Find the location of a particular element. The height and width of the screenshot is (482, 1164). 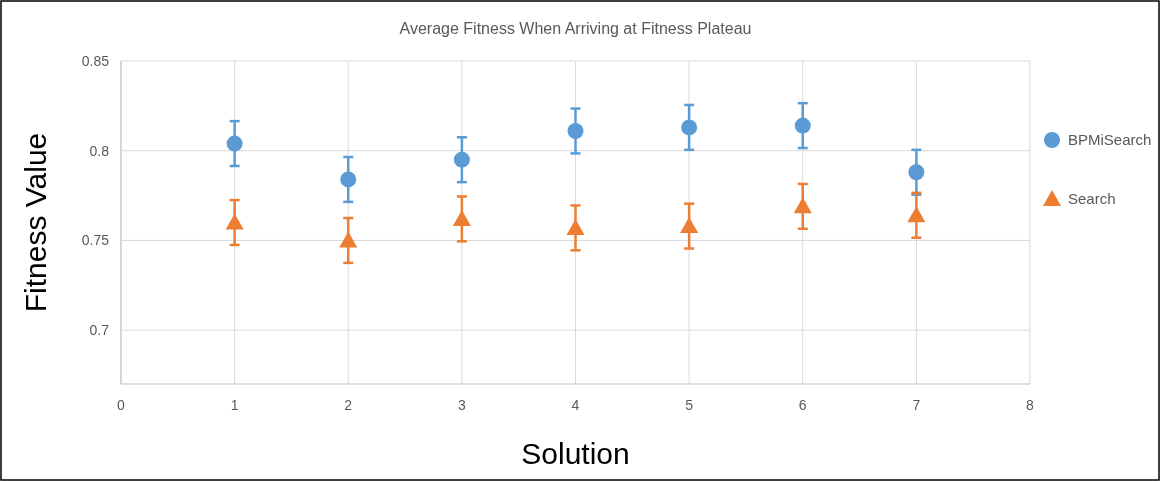

x-tick-label: 4 is located at coordinates (575, 405).